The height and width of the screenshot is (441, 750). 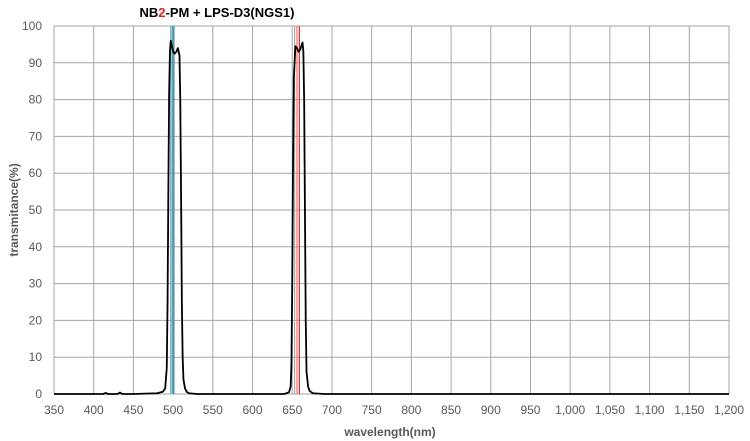 I want to click on x-tick-label: 450, so click(x=133, y=410).